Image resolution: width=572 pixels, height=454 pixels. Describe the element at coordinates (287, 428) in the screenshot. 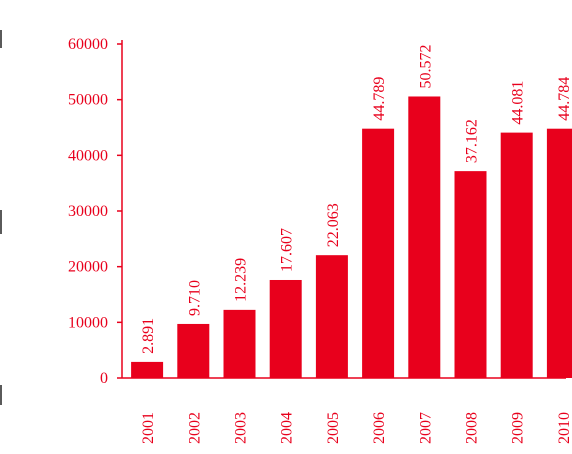

I see `x-tick-label: 2004` at that location.